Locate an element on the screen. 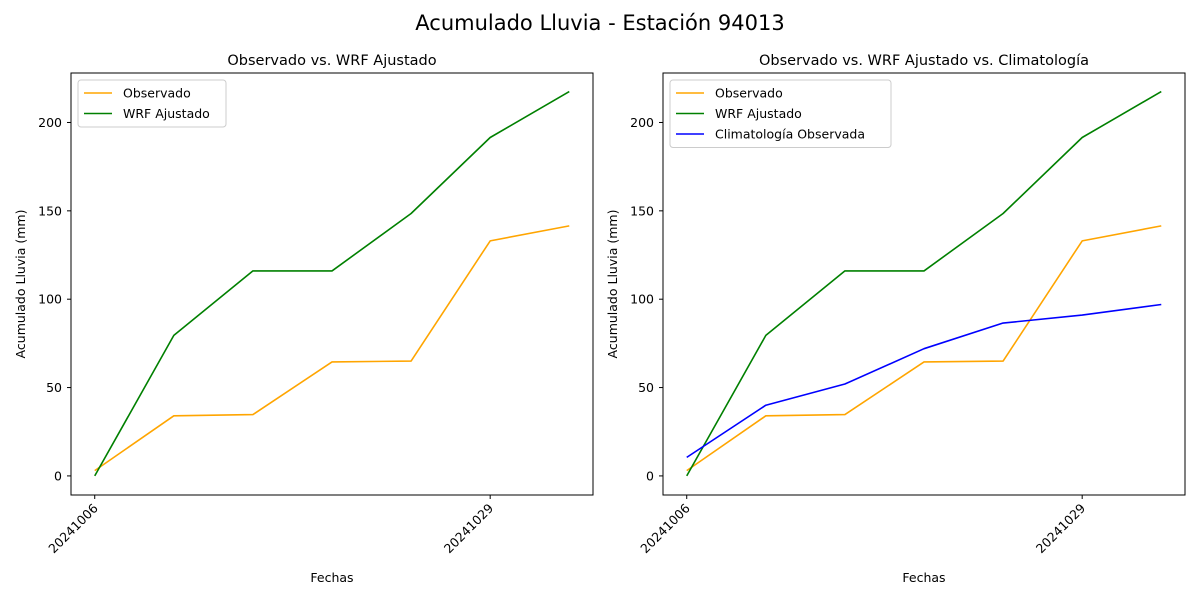 The height and width of the screenshot is (600, 1200). legend: Observado WRF Ajustado is located at coordinates (152, 103).